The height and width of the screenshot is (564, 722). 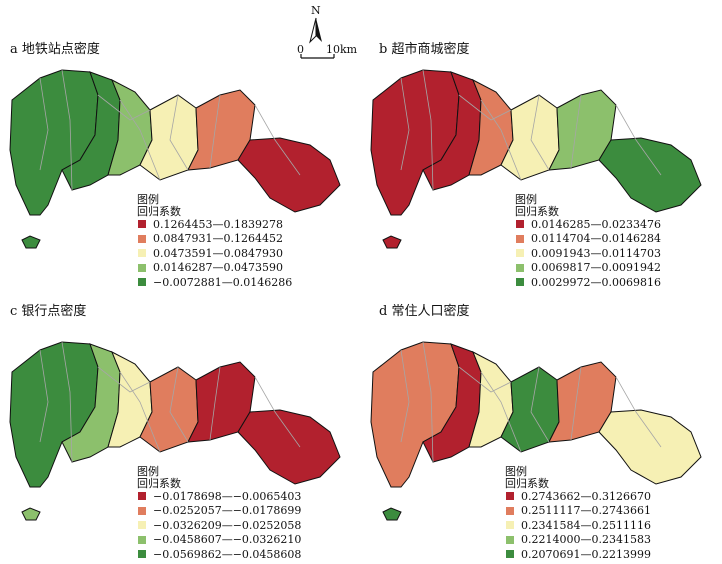 I want to click on legend-label: 0.2070691—0.2213999, so click(x=586, y=554).